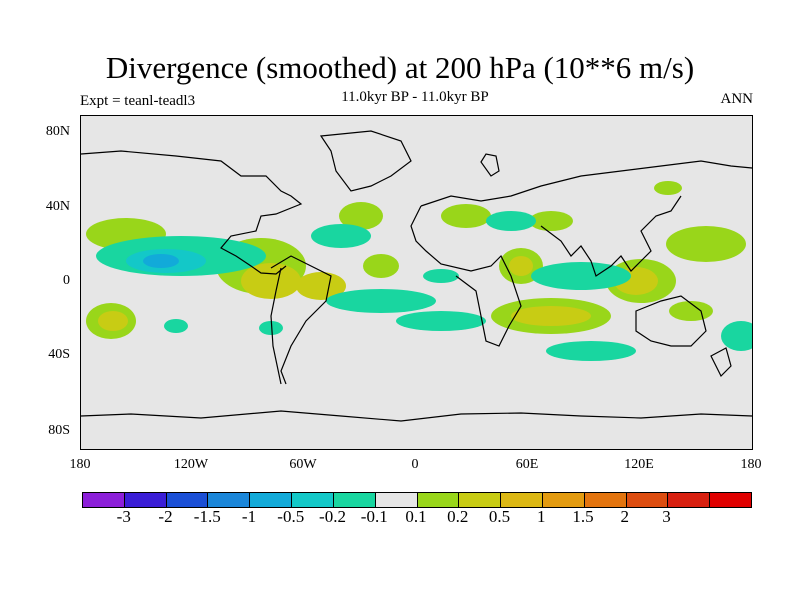  I want to click on experiment-label: Expt = teanl-teadl3, so click(138, 101).